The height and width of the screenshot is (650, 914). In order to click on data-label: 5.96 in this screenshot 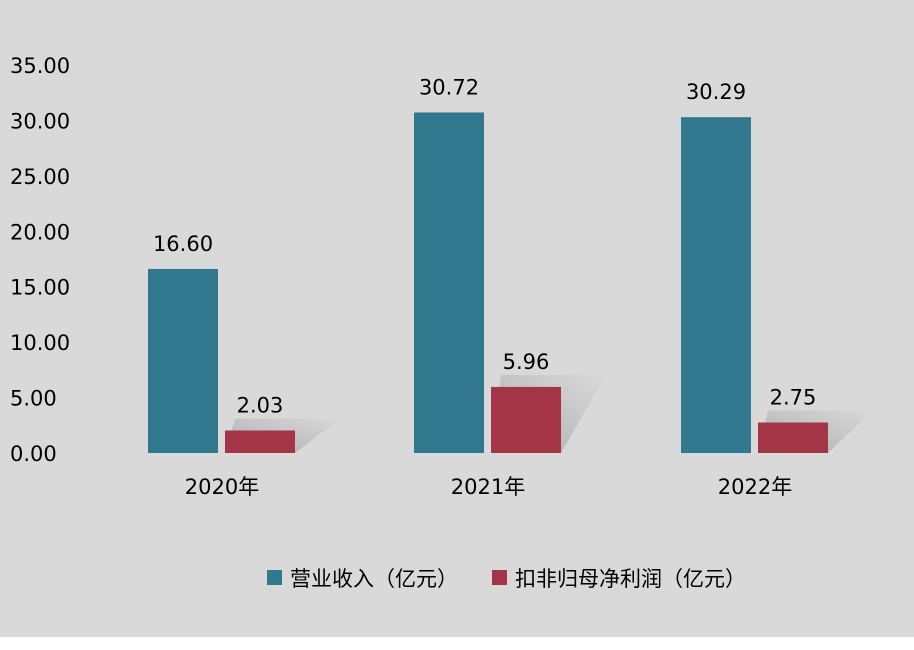, I will do `click(526, 362)`.